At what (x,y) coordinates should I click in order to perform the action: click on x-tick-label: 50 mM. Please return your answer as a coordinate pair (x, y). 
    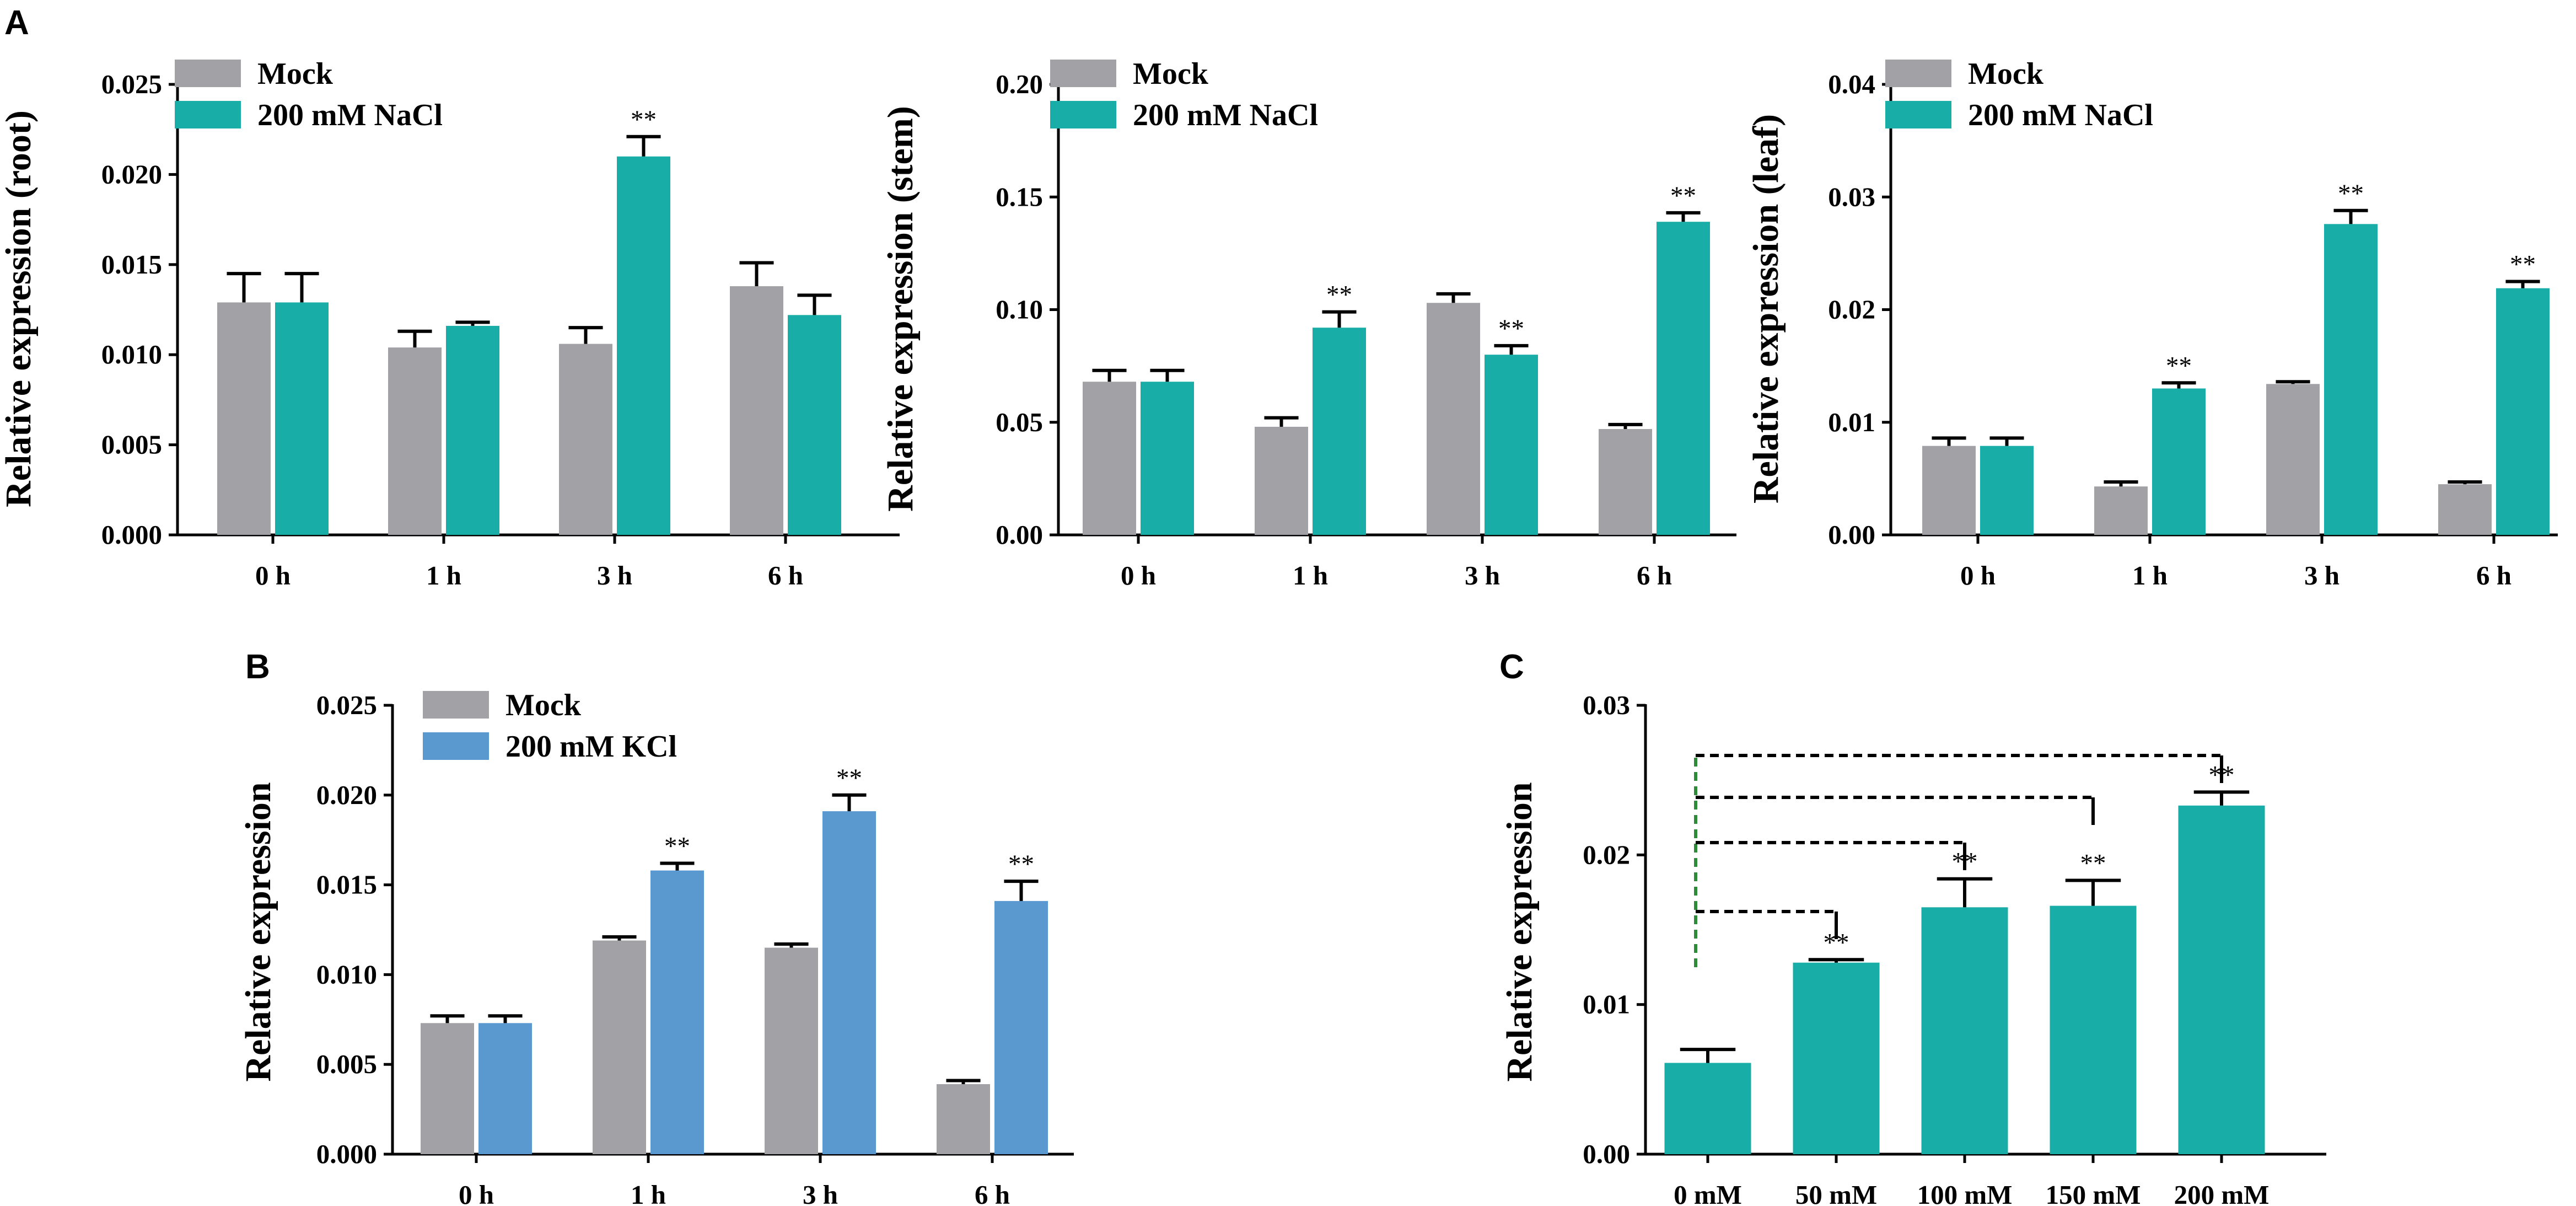
    Looking at the image, I should click on (1836, 1193).